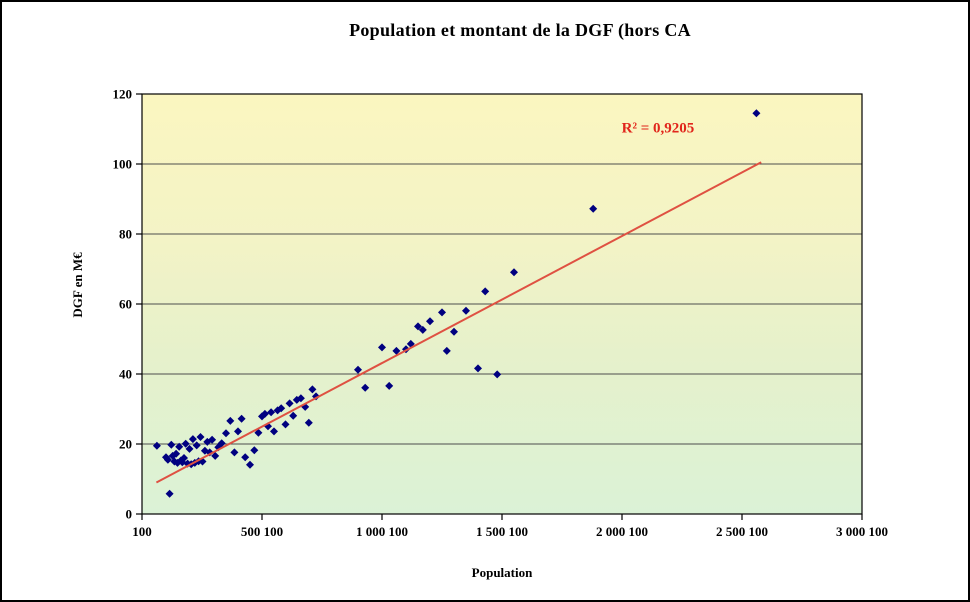 The image size is (970, 602). What do you see at coordinates (125, 444) in the screenshot?
I see `y-tick-label: 20` at bounding box center [125, 444].